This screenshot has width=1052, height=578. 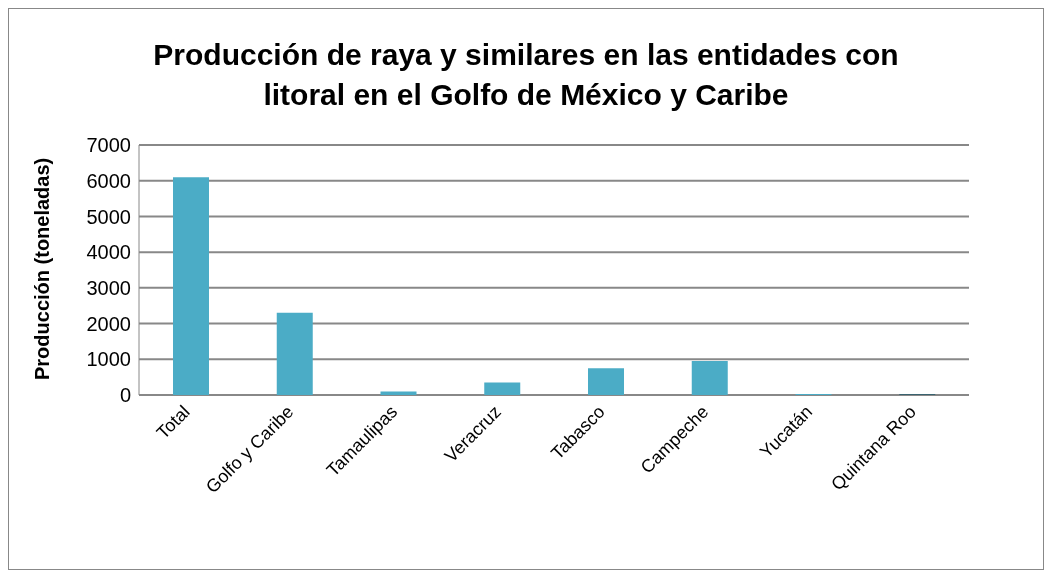 What do you see at coordinates (42, 268) in the screenshot?
I see `y-axis-title: Producción (toneladas)` at bounding box center [42, 268].